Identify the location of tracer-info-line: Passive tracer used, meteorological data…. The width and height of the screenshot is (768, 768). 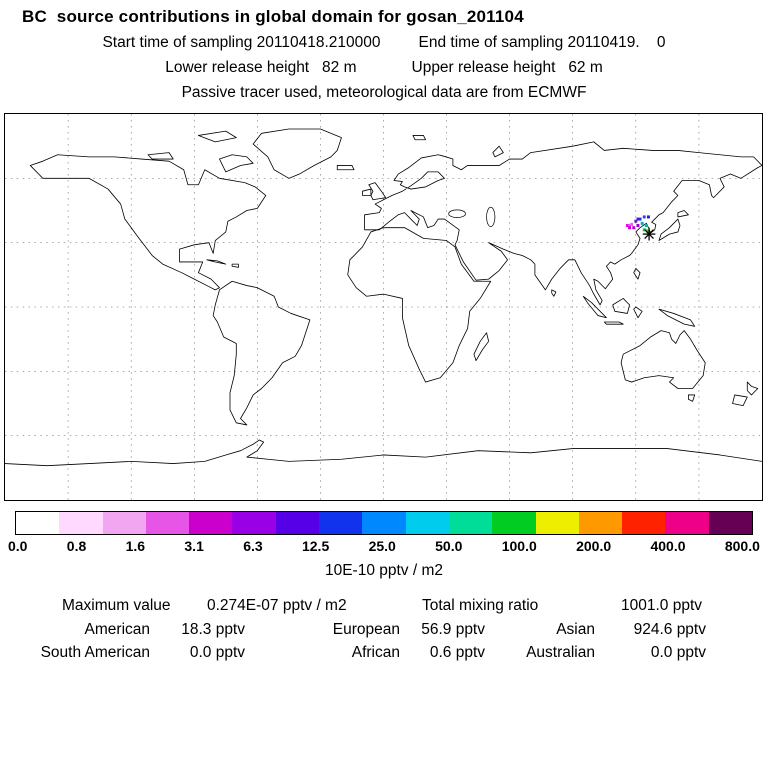
(384, 93).